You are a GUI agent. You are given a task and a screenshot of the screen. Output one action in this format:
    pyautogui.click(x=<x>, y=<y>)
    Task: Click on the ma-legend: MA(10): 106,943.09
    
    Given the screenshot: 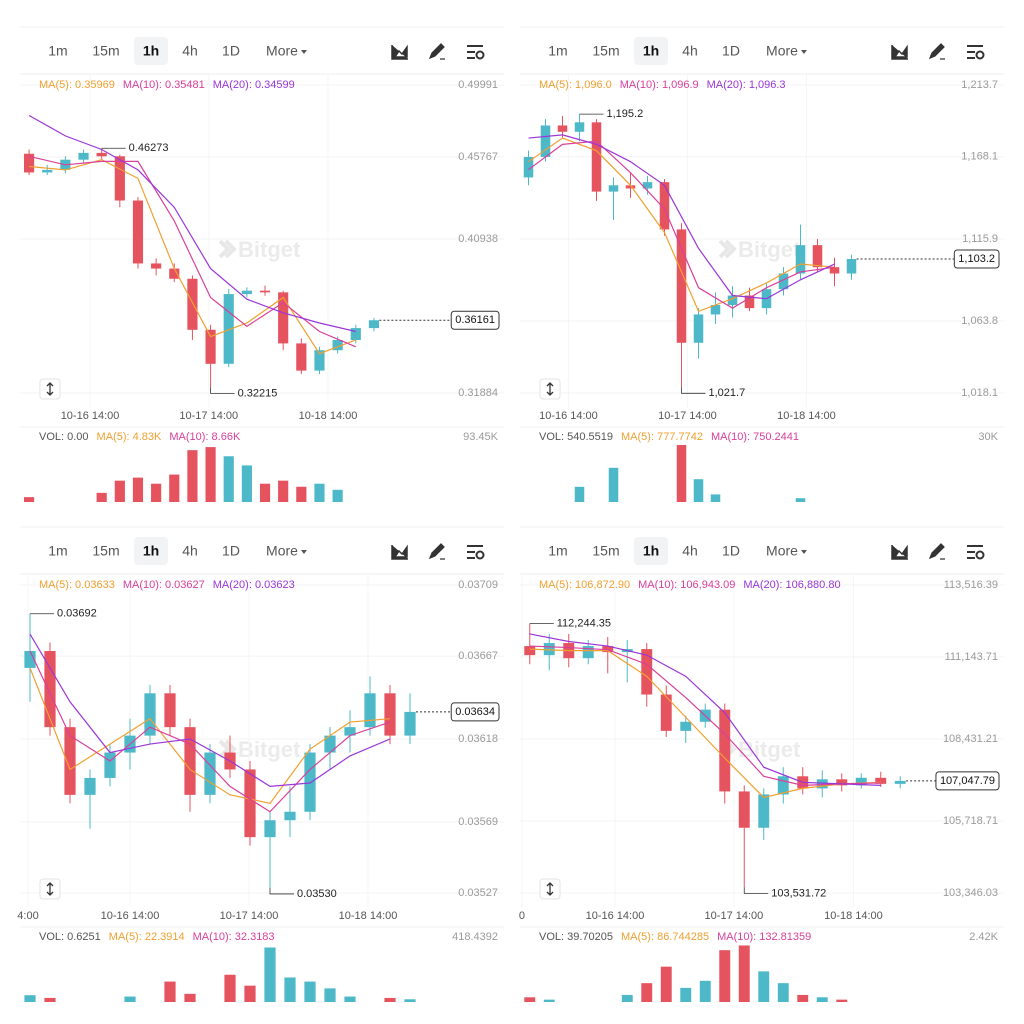 What is the action you would take?
    pyautogui.click(x=686, y=585)
    